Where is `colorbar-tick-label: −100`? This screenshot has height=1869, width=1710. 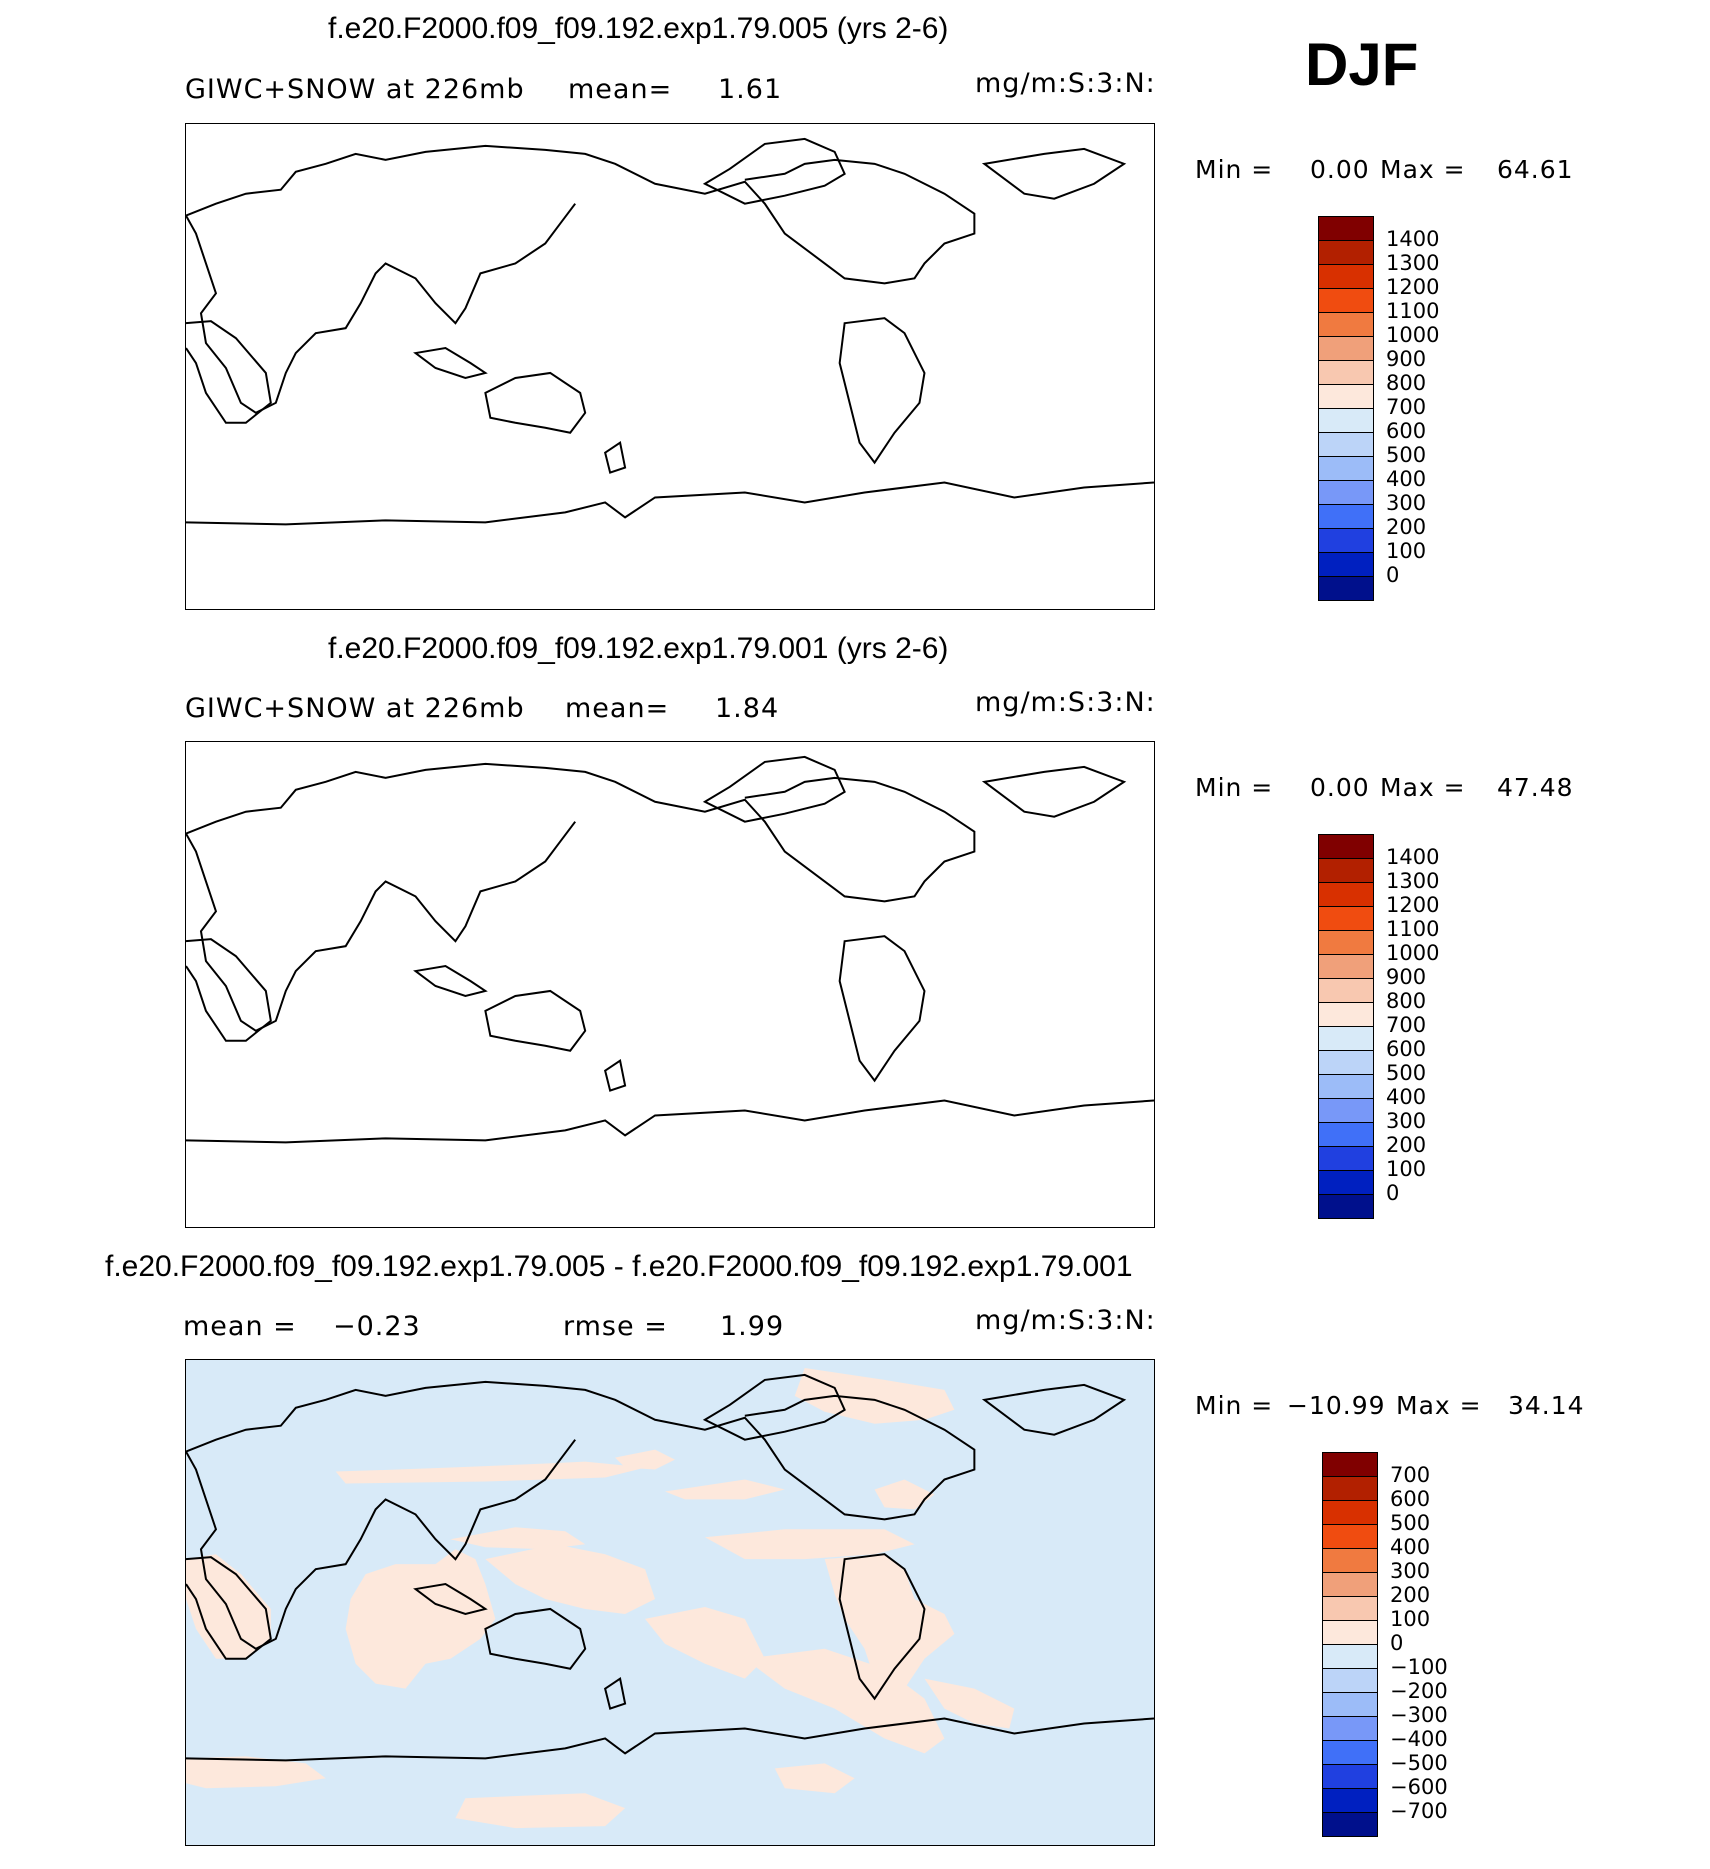 colorbar-tick-label: −100 is located at coordinates (1419, 1667).